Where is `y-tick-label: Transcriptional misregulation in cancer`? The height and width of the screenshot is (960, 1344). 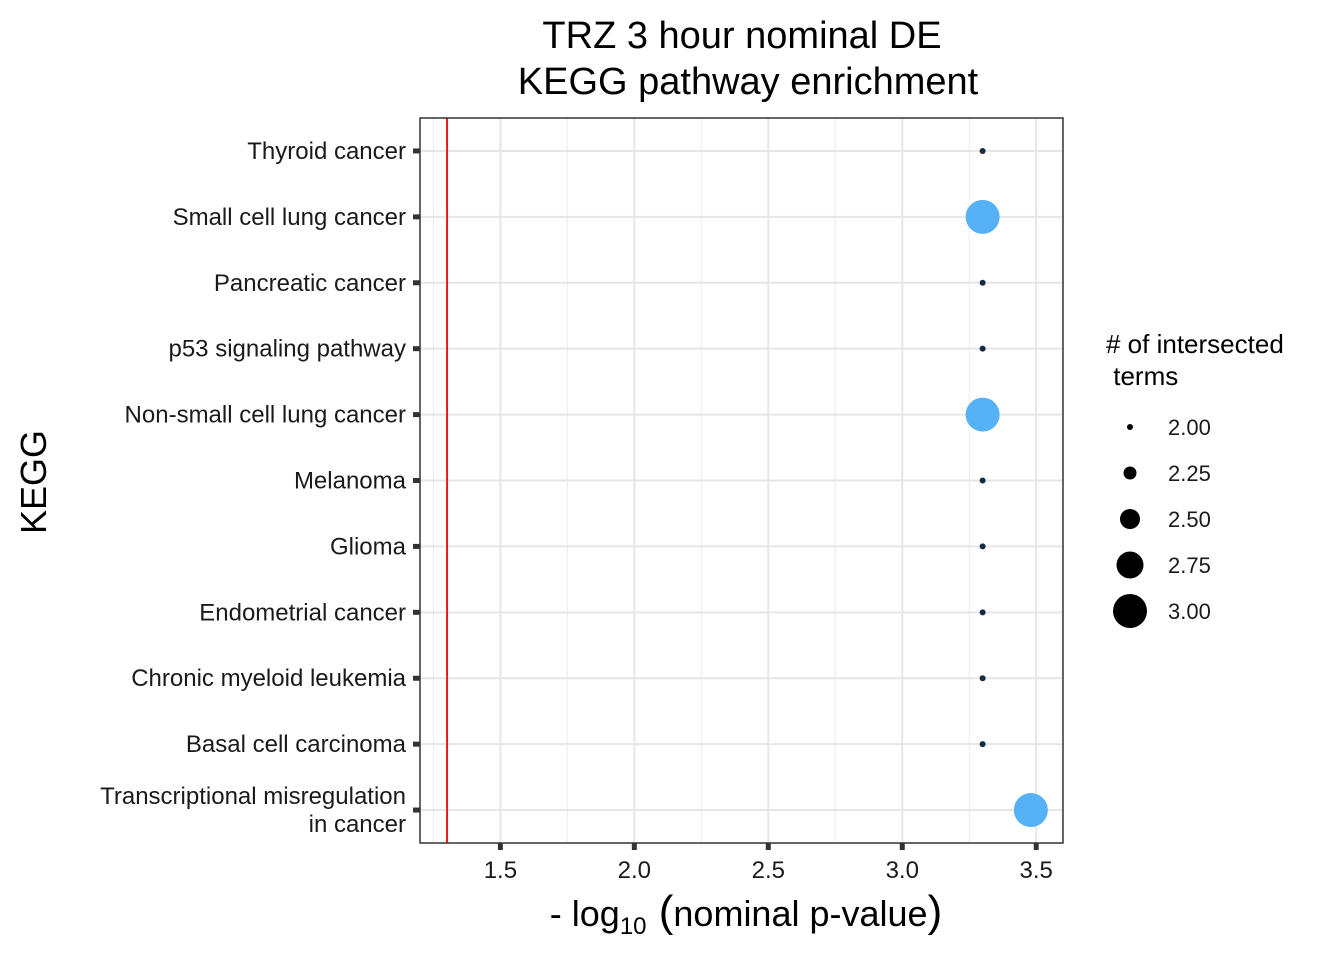 y-tick-label: Transcriptional misregulation in cancer is located at coordinates (253, 810).